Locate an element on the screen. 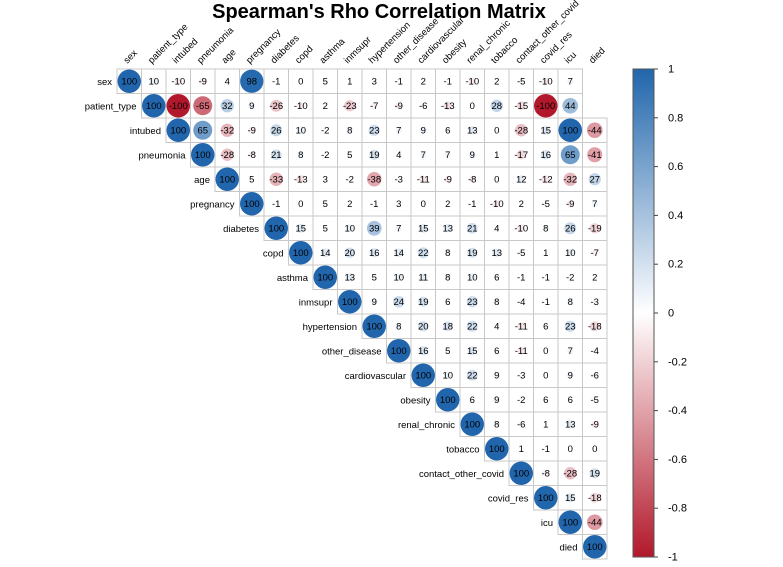  colorbar-tick-label: 0 is located at coordinates (671, 314).